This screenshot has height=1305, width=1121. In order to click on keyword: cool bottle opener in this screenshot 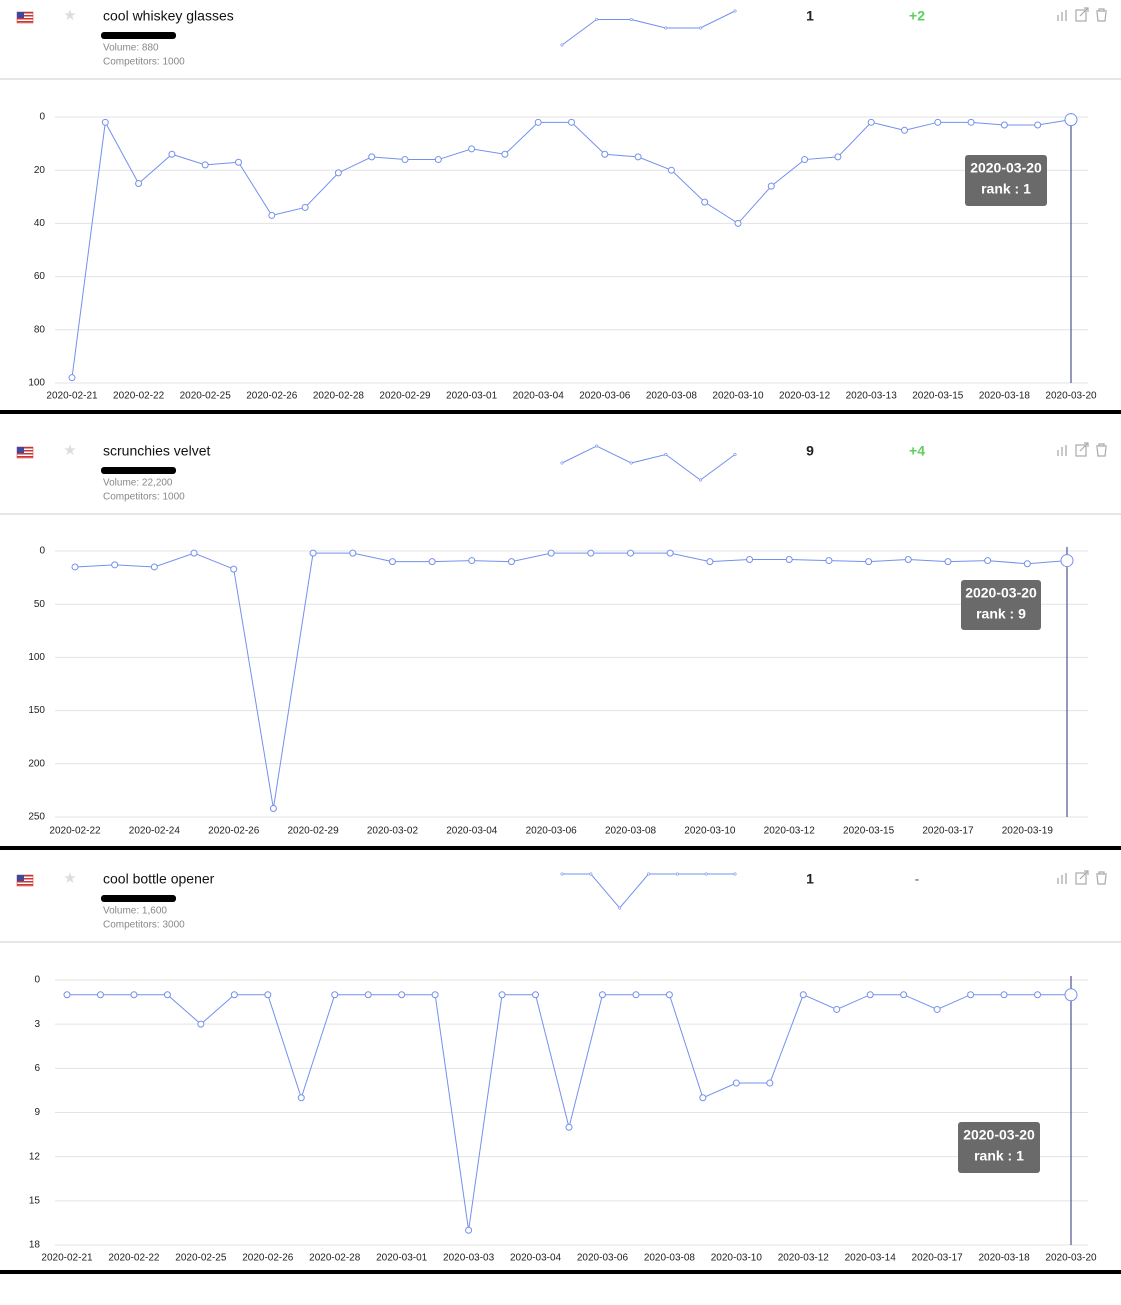, I will do `click(159, 879)`.